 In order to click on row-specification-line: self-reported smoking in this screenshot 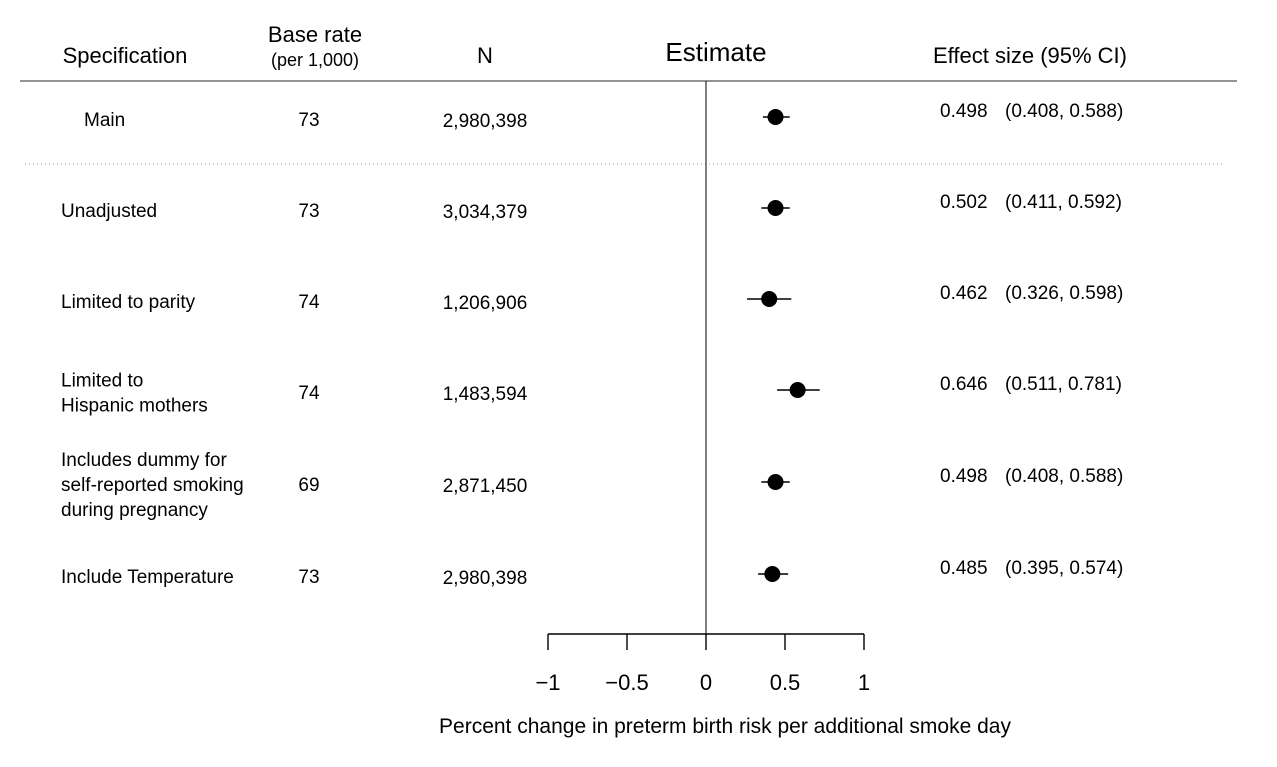, I will do `click(152, 485)`.